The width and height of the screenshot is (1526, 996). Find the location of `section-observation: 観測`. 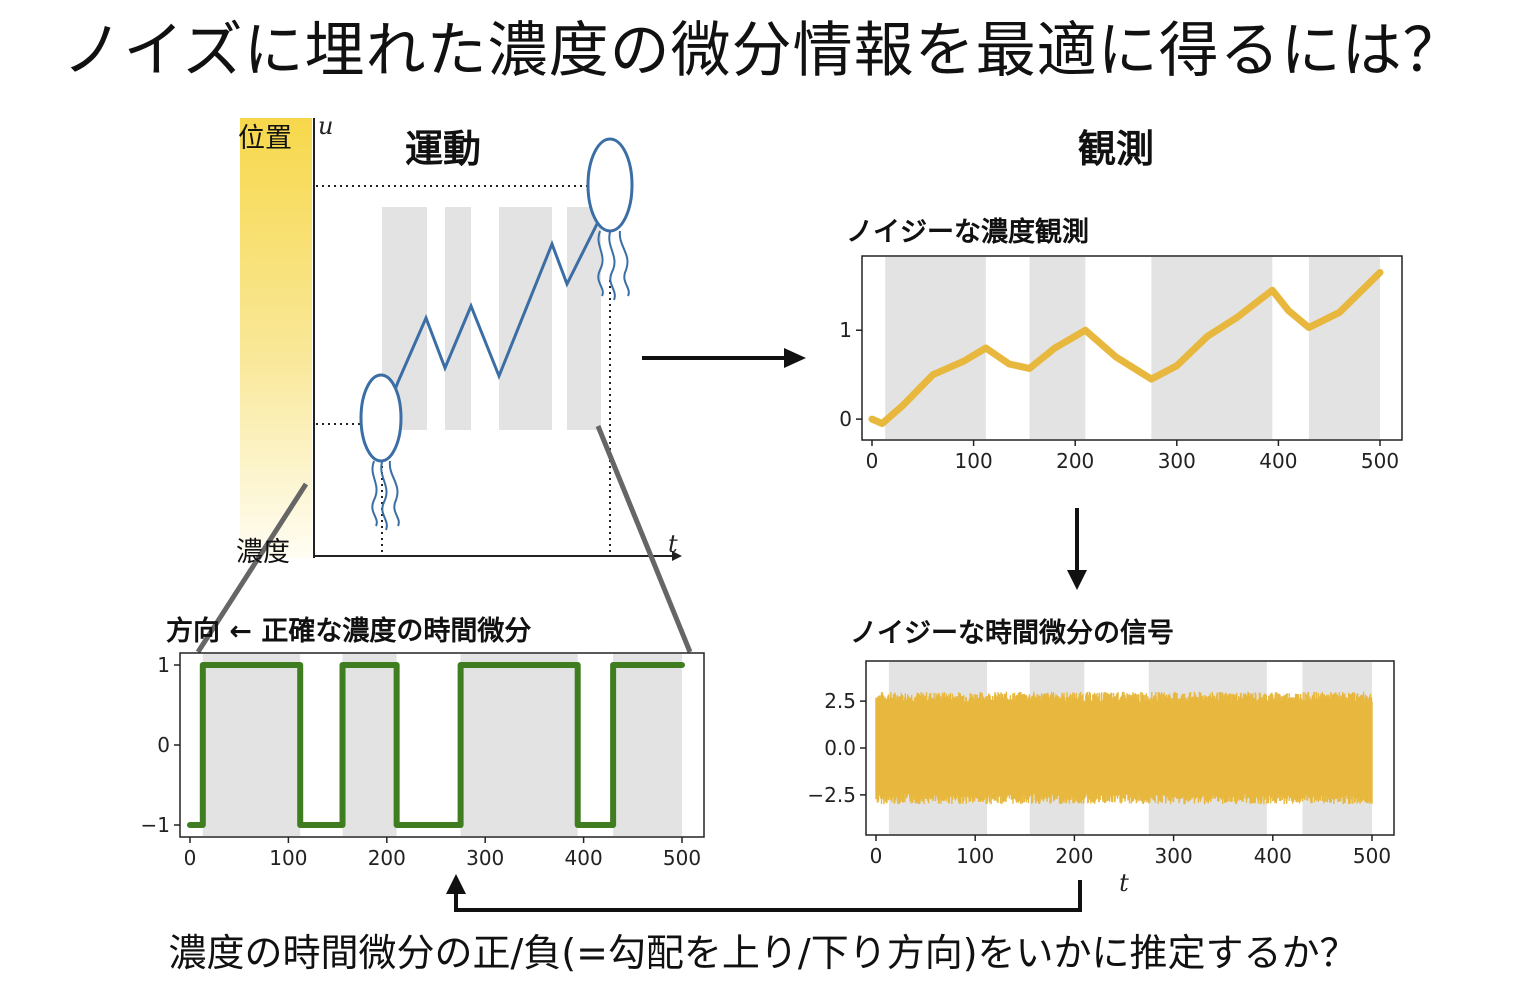

section-observation: 観測 is located at coordinates (1116, 149).